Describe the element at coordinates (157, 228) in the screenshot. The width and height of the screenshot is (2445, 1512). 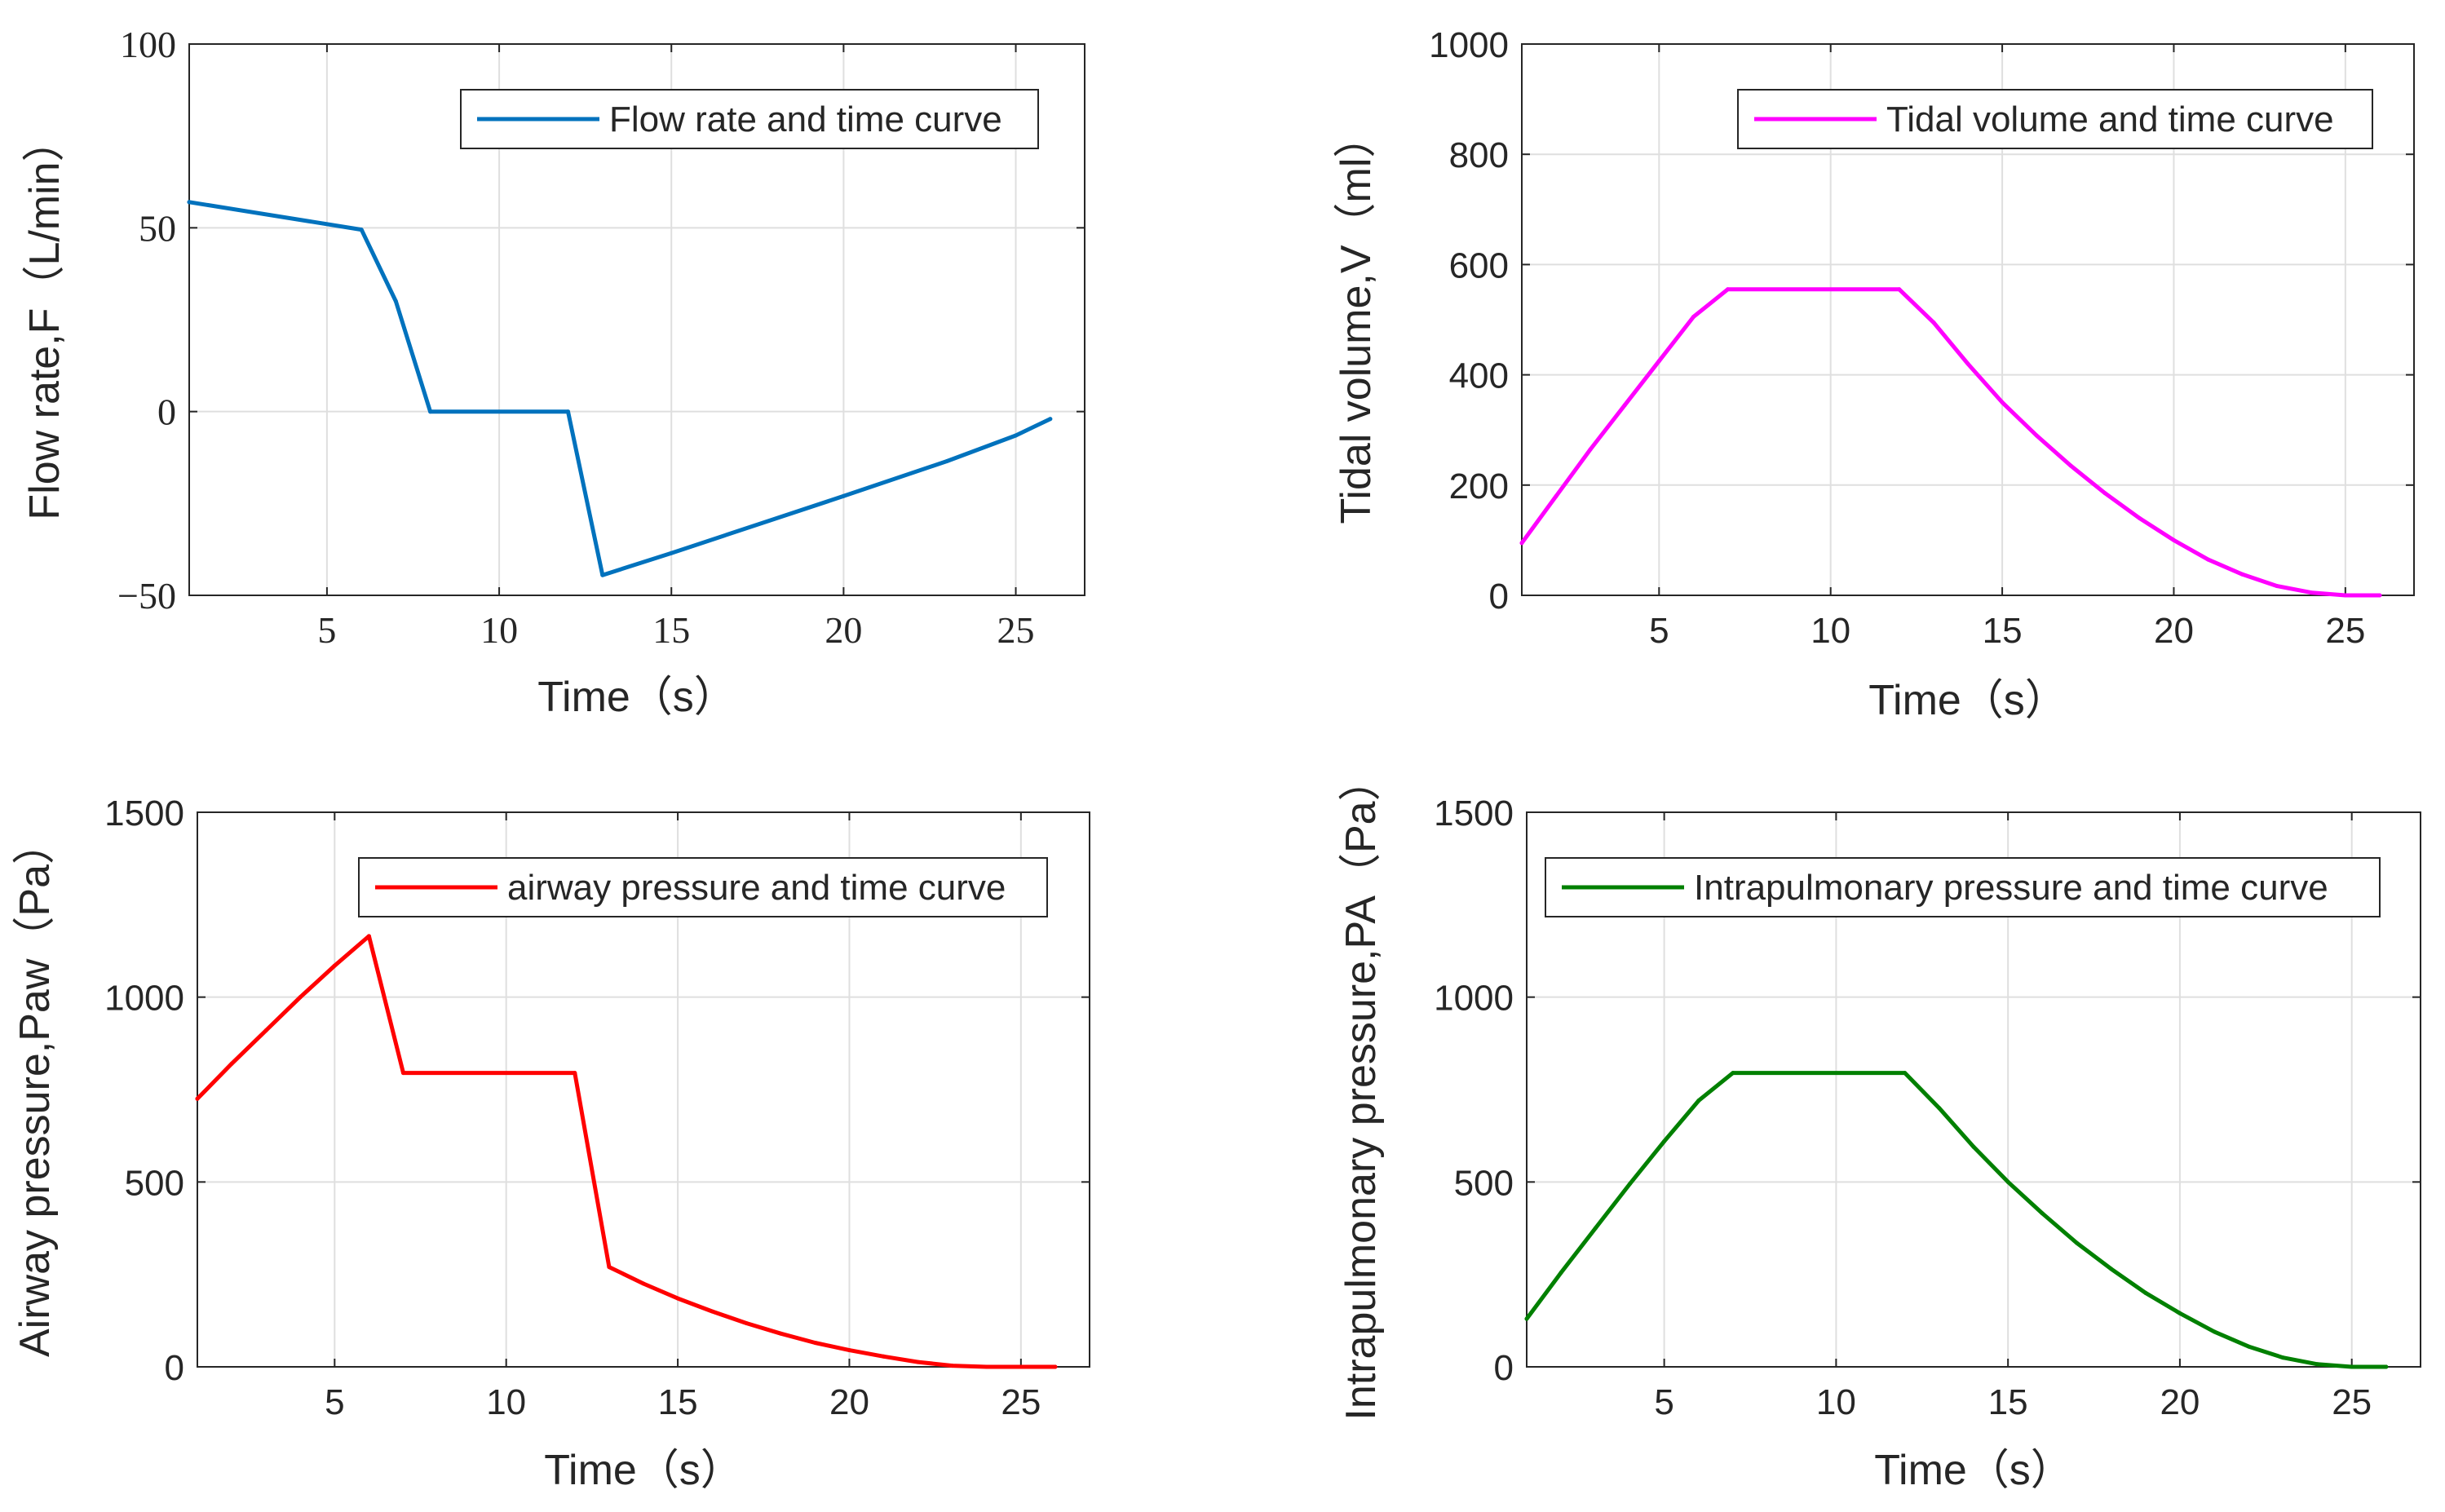
I see `chart-flow-ytick-label: 50` at that location.